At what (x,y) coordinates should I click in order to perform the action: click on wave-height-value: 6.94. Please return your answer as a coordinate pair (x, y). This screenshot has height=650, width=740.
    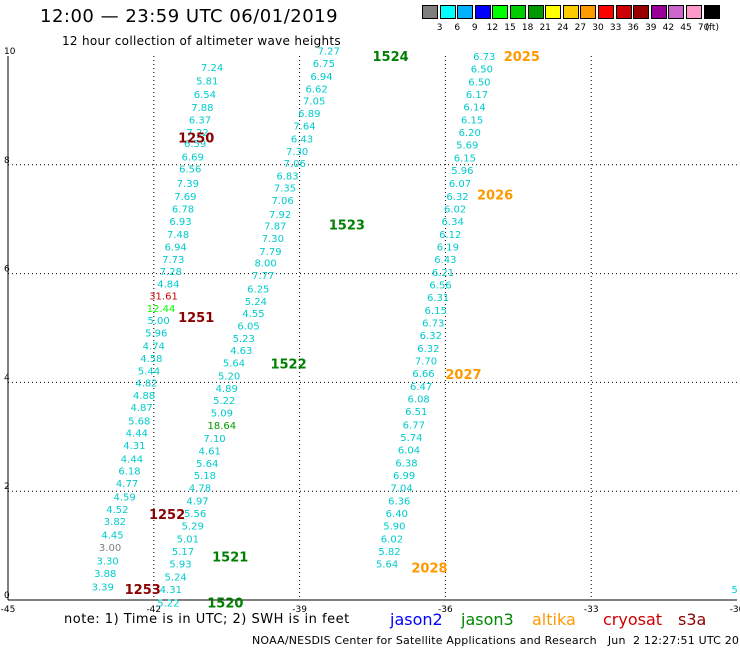
    Looking at the image, I should click on (176, 247).